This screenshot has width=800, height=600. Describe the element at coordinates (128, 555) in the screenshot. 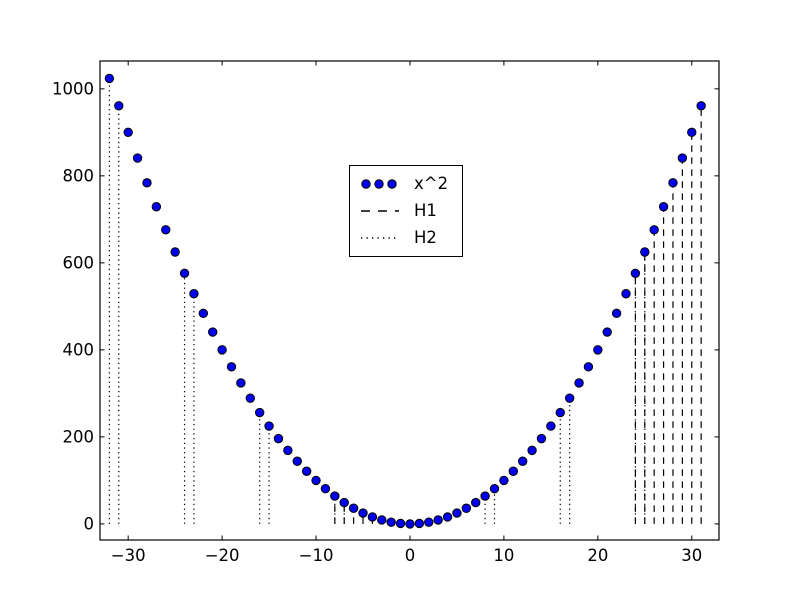

I see `x-tick-label: −30` at that location.